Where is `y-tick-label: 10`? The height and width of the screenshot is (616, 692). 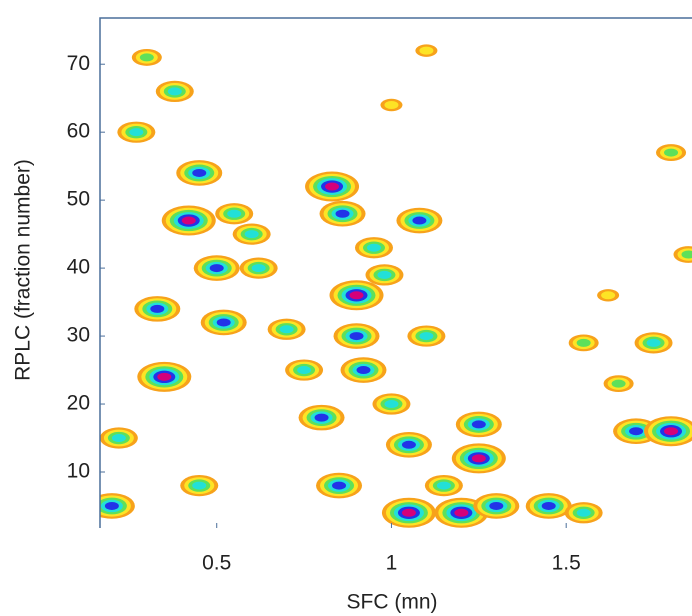 y-tick-label: 10 is located at coordinates (78, 471).